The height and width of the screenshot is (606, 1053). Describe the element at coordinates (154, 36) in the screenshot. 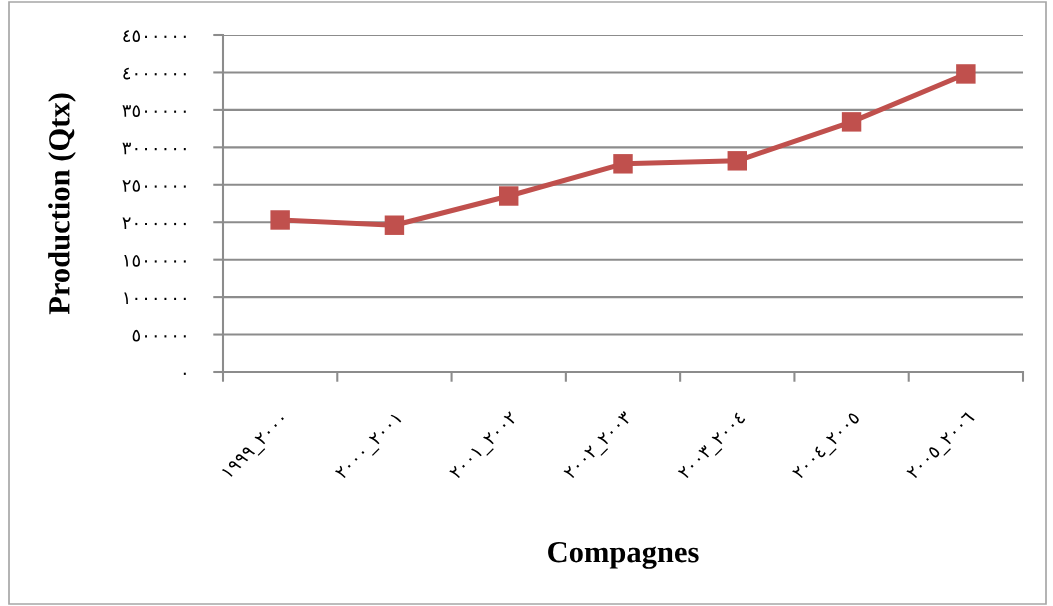

I see `y-tick-label: ٤٥٠٠٠٠٠` at that location.